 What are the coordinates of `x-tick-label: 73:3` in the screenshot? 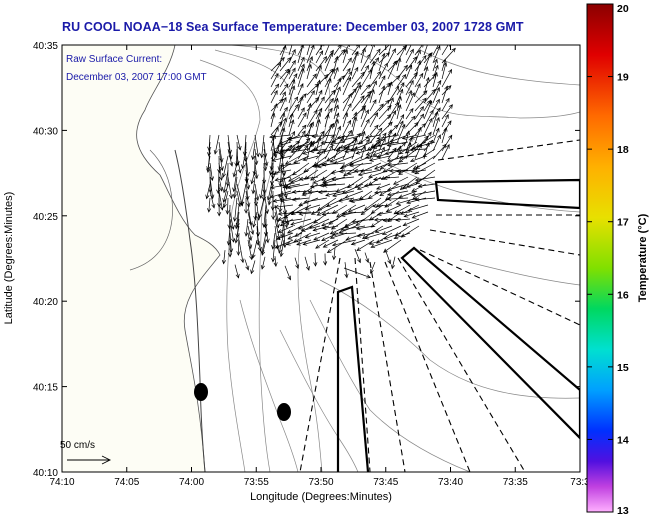 It's located at (580, 482).